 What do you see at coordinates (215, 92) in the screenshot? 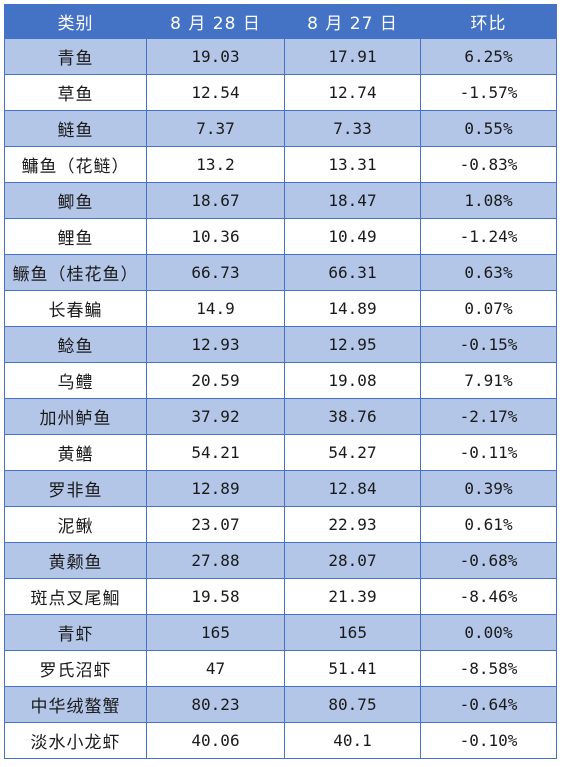
I see `cell-price-aug28: 12.54` at bounding box center [215, 92].